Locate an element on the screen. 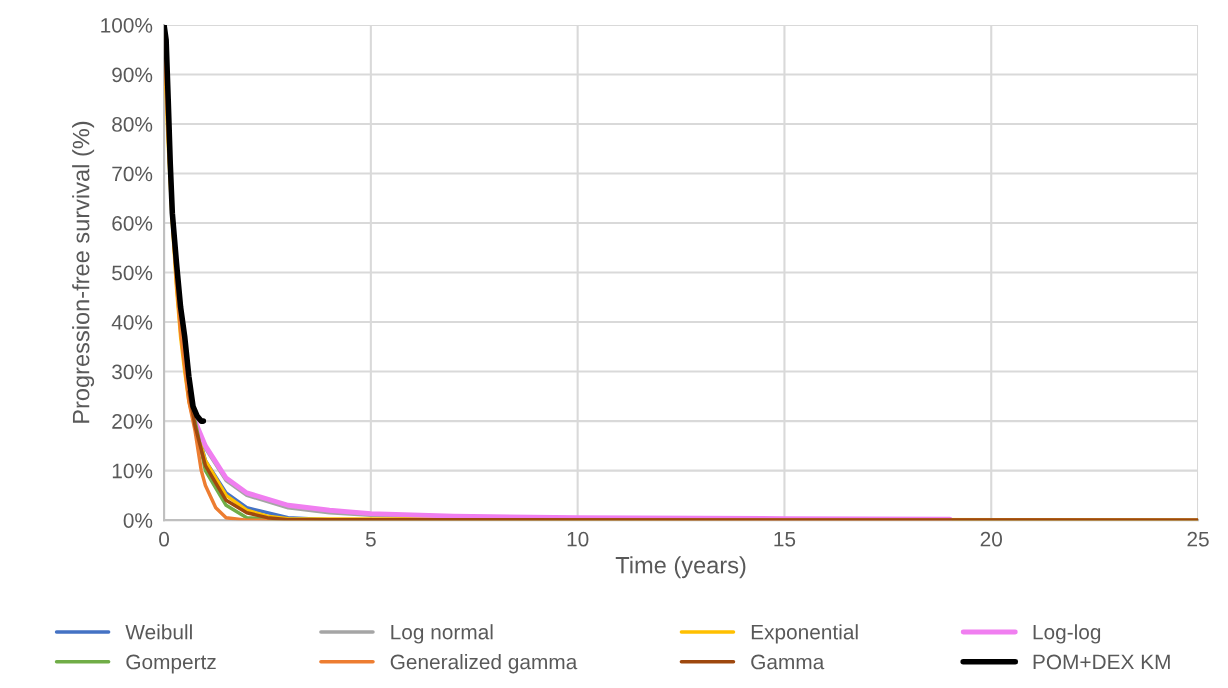 This screenshot has width=1228, height=688. y-tick-label: 80% is located at coordinates (132, 124).